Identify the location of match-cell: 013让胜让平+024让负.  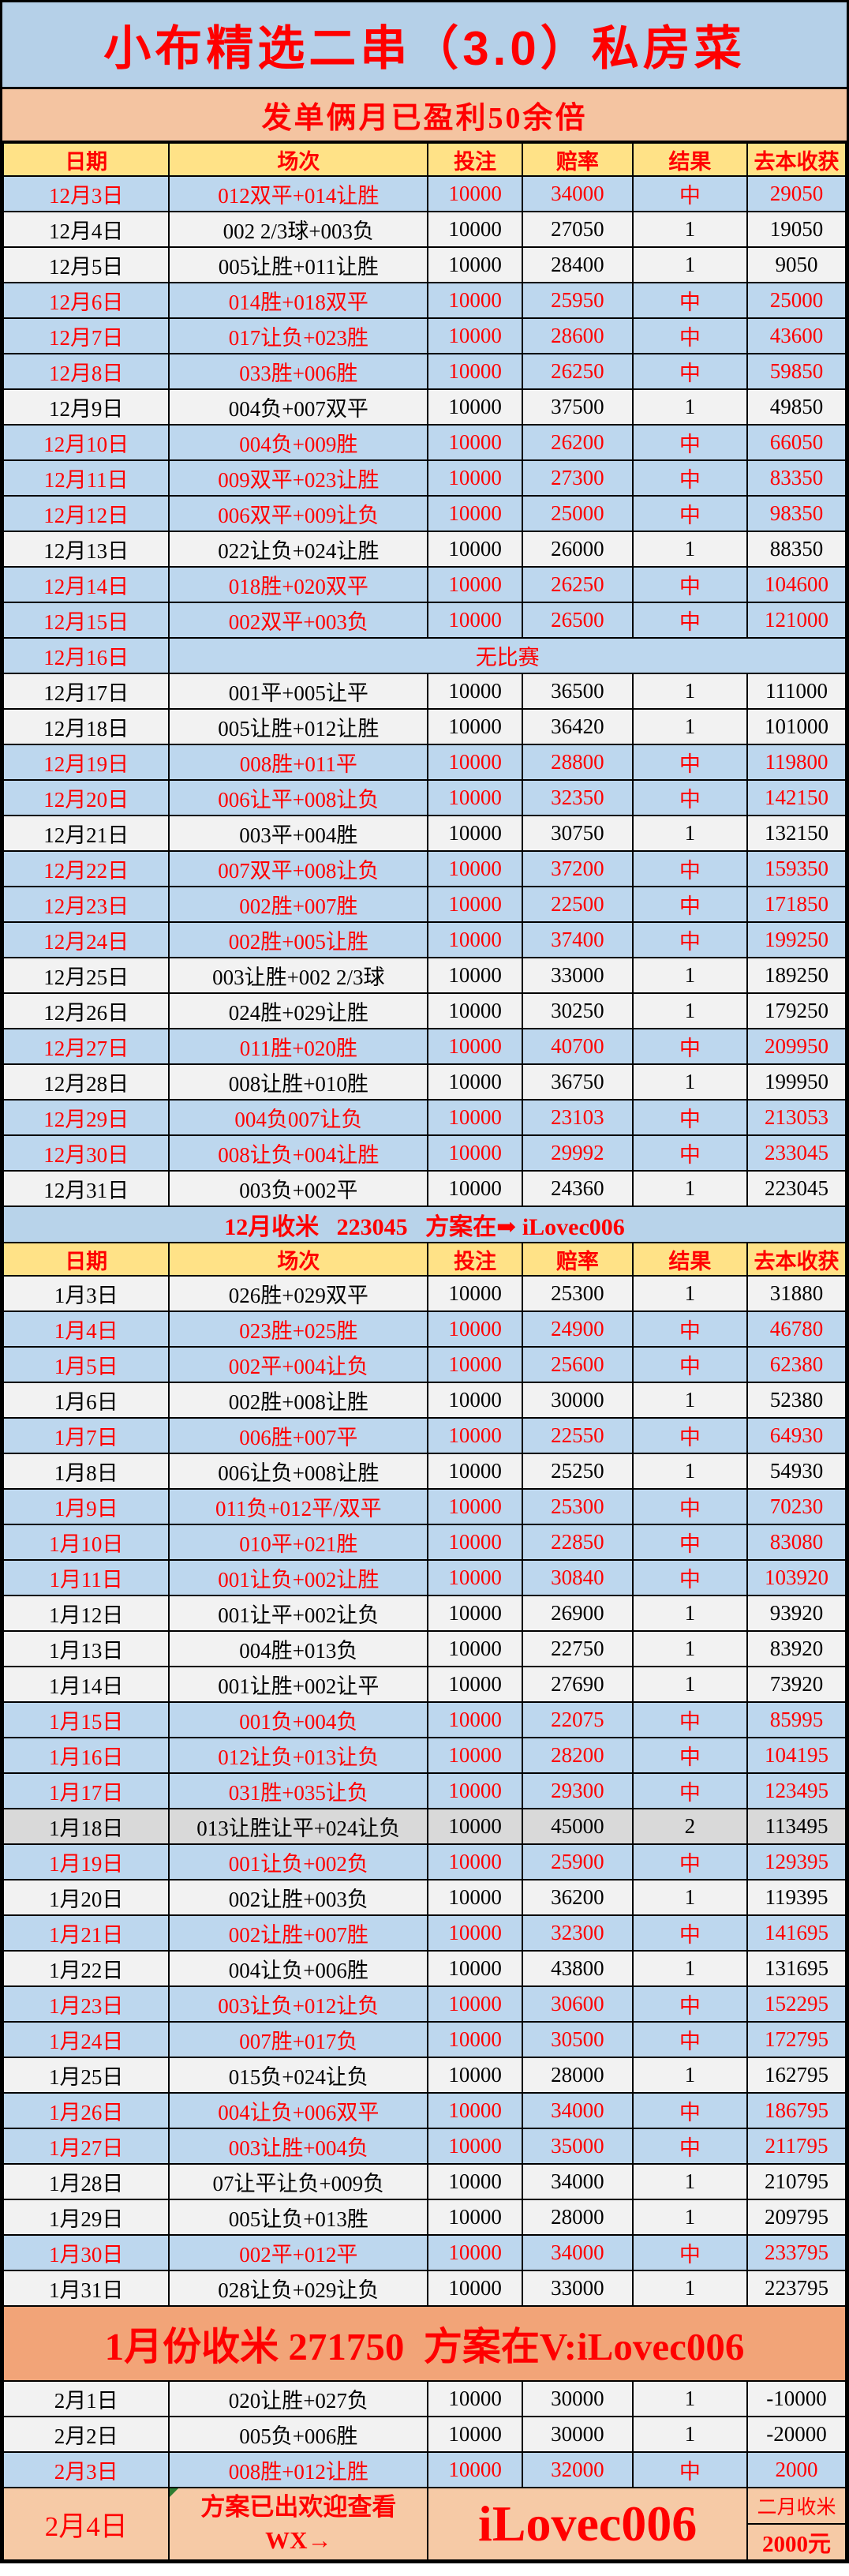
(298, 1826).